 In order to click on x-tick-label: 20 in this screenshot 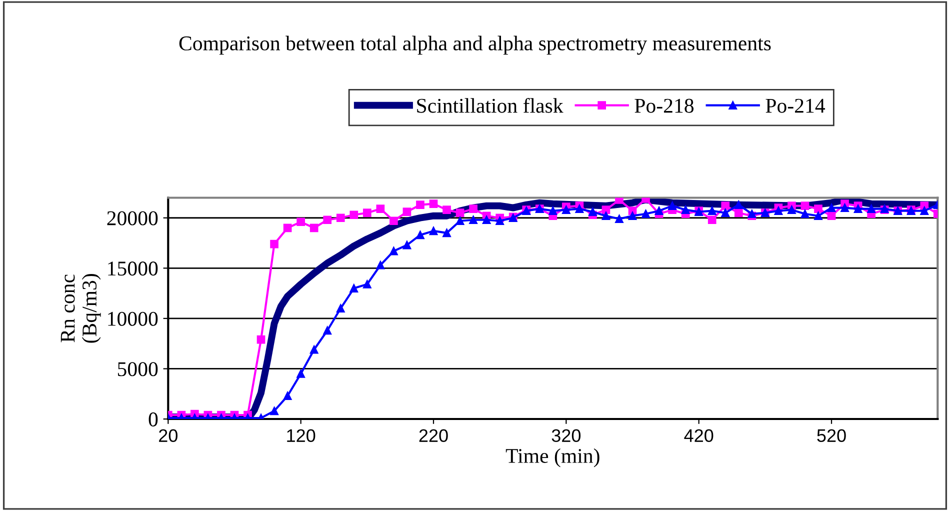, I will do `click(168, 435)`.